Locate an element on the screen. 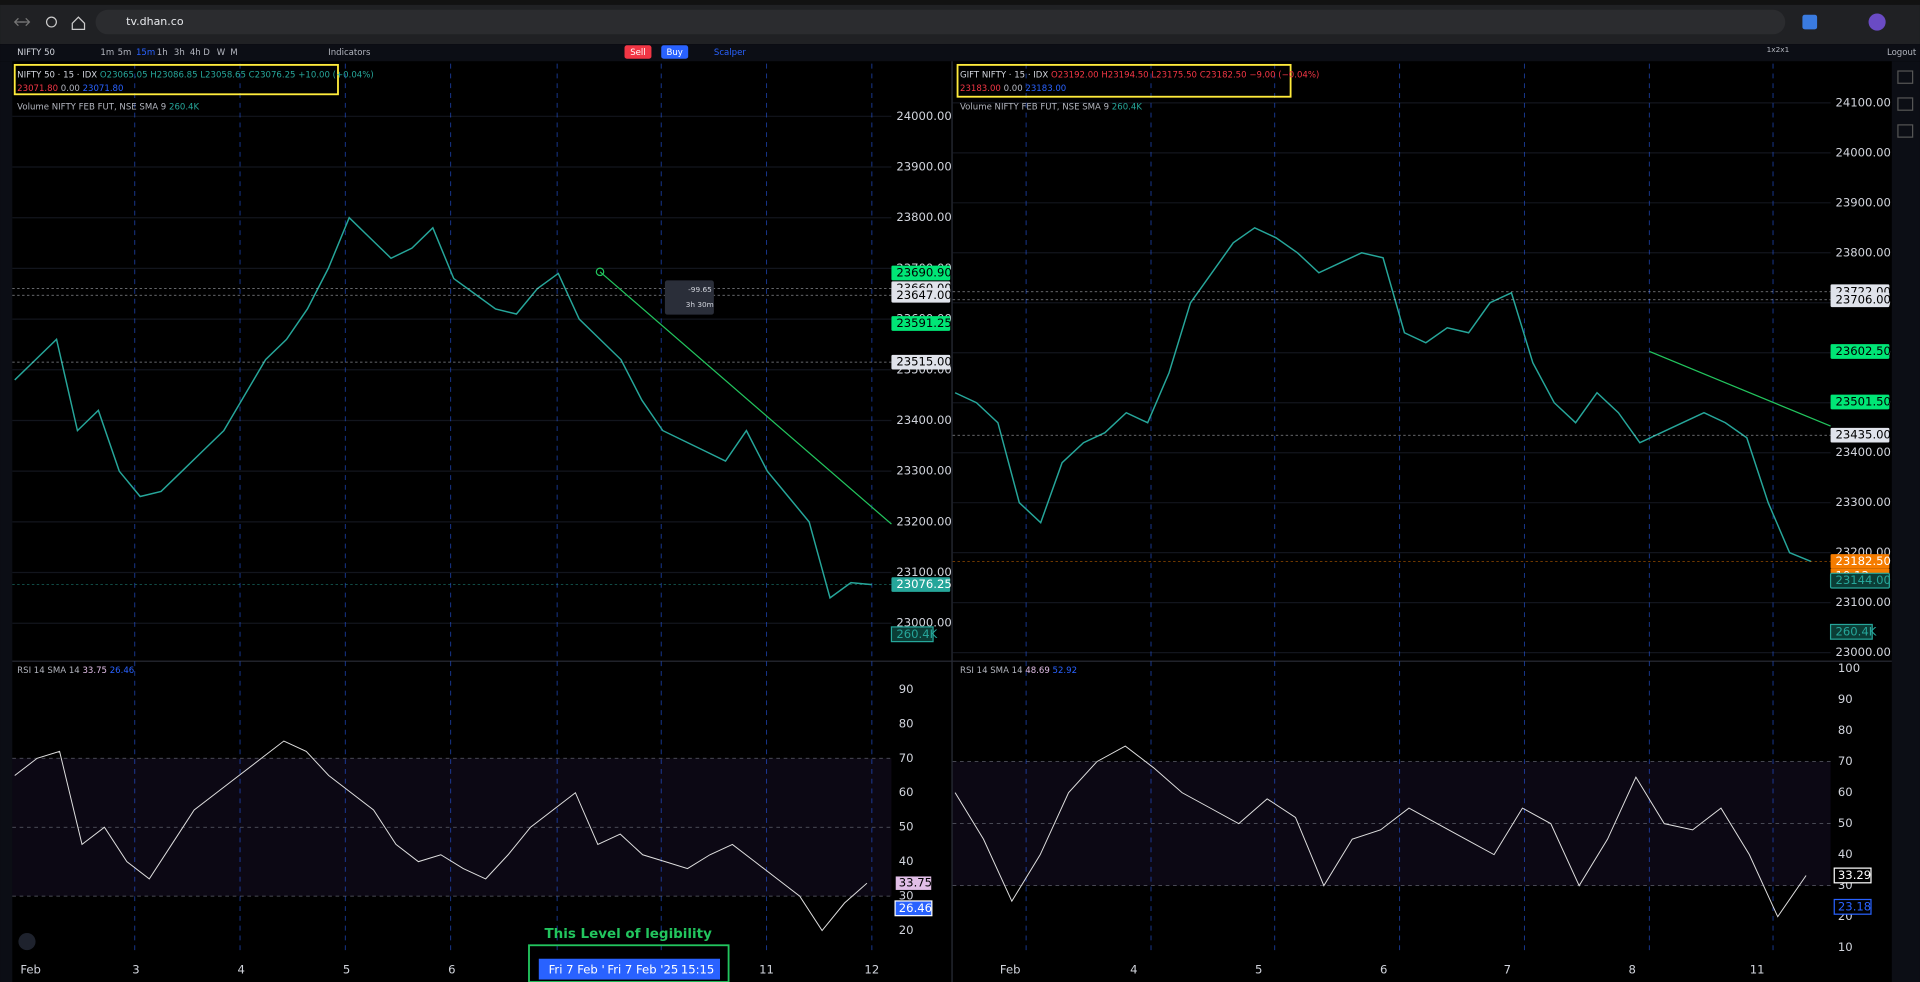 The image size is (1920, 982). rsi-tick-label: 40 is located at coordinates (1845, 854).